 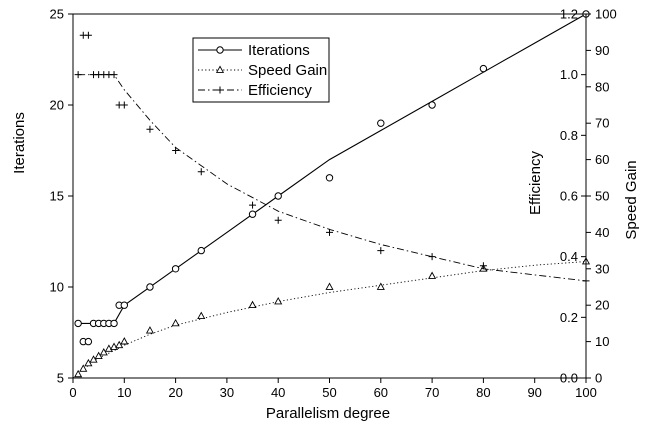 What do you see at coordinates (602, 305) in the screenshot?
I see `y-tick-label-speed-gain: 20` at bounding box center [602, 305].